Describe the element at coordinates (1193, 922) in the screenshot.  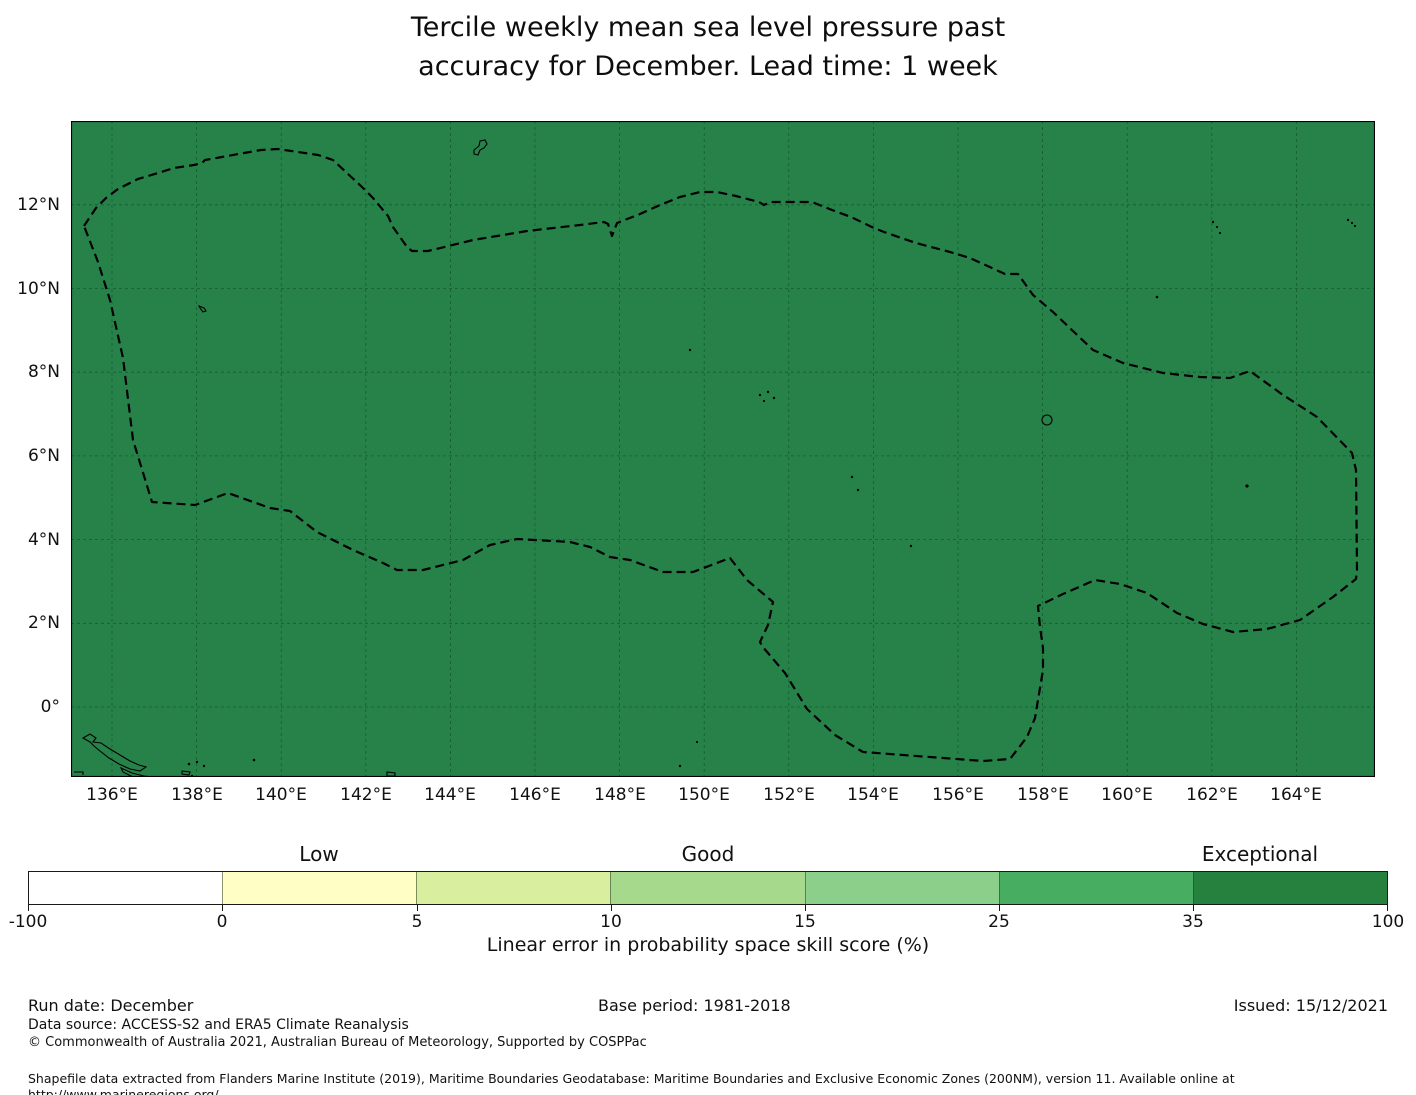
I see `colorbar-tick-label: 35` at that location.